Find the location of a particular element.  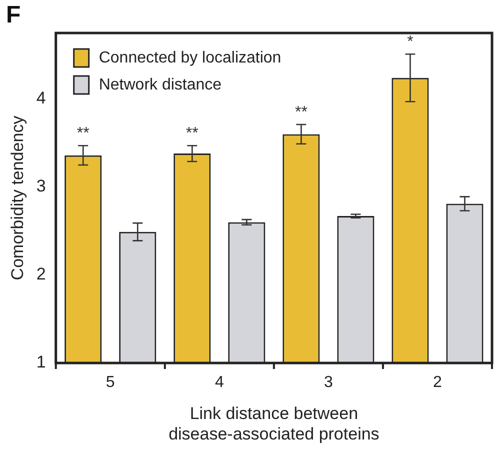

annotation: * is located at coordinates (410, 42).